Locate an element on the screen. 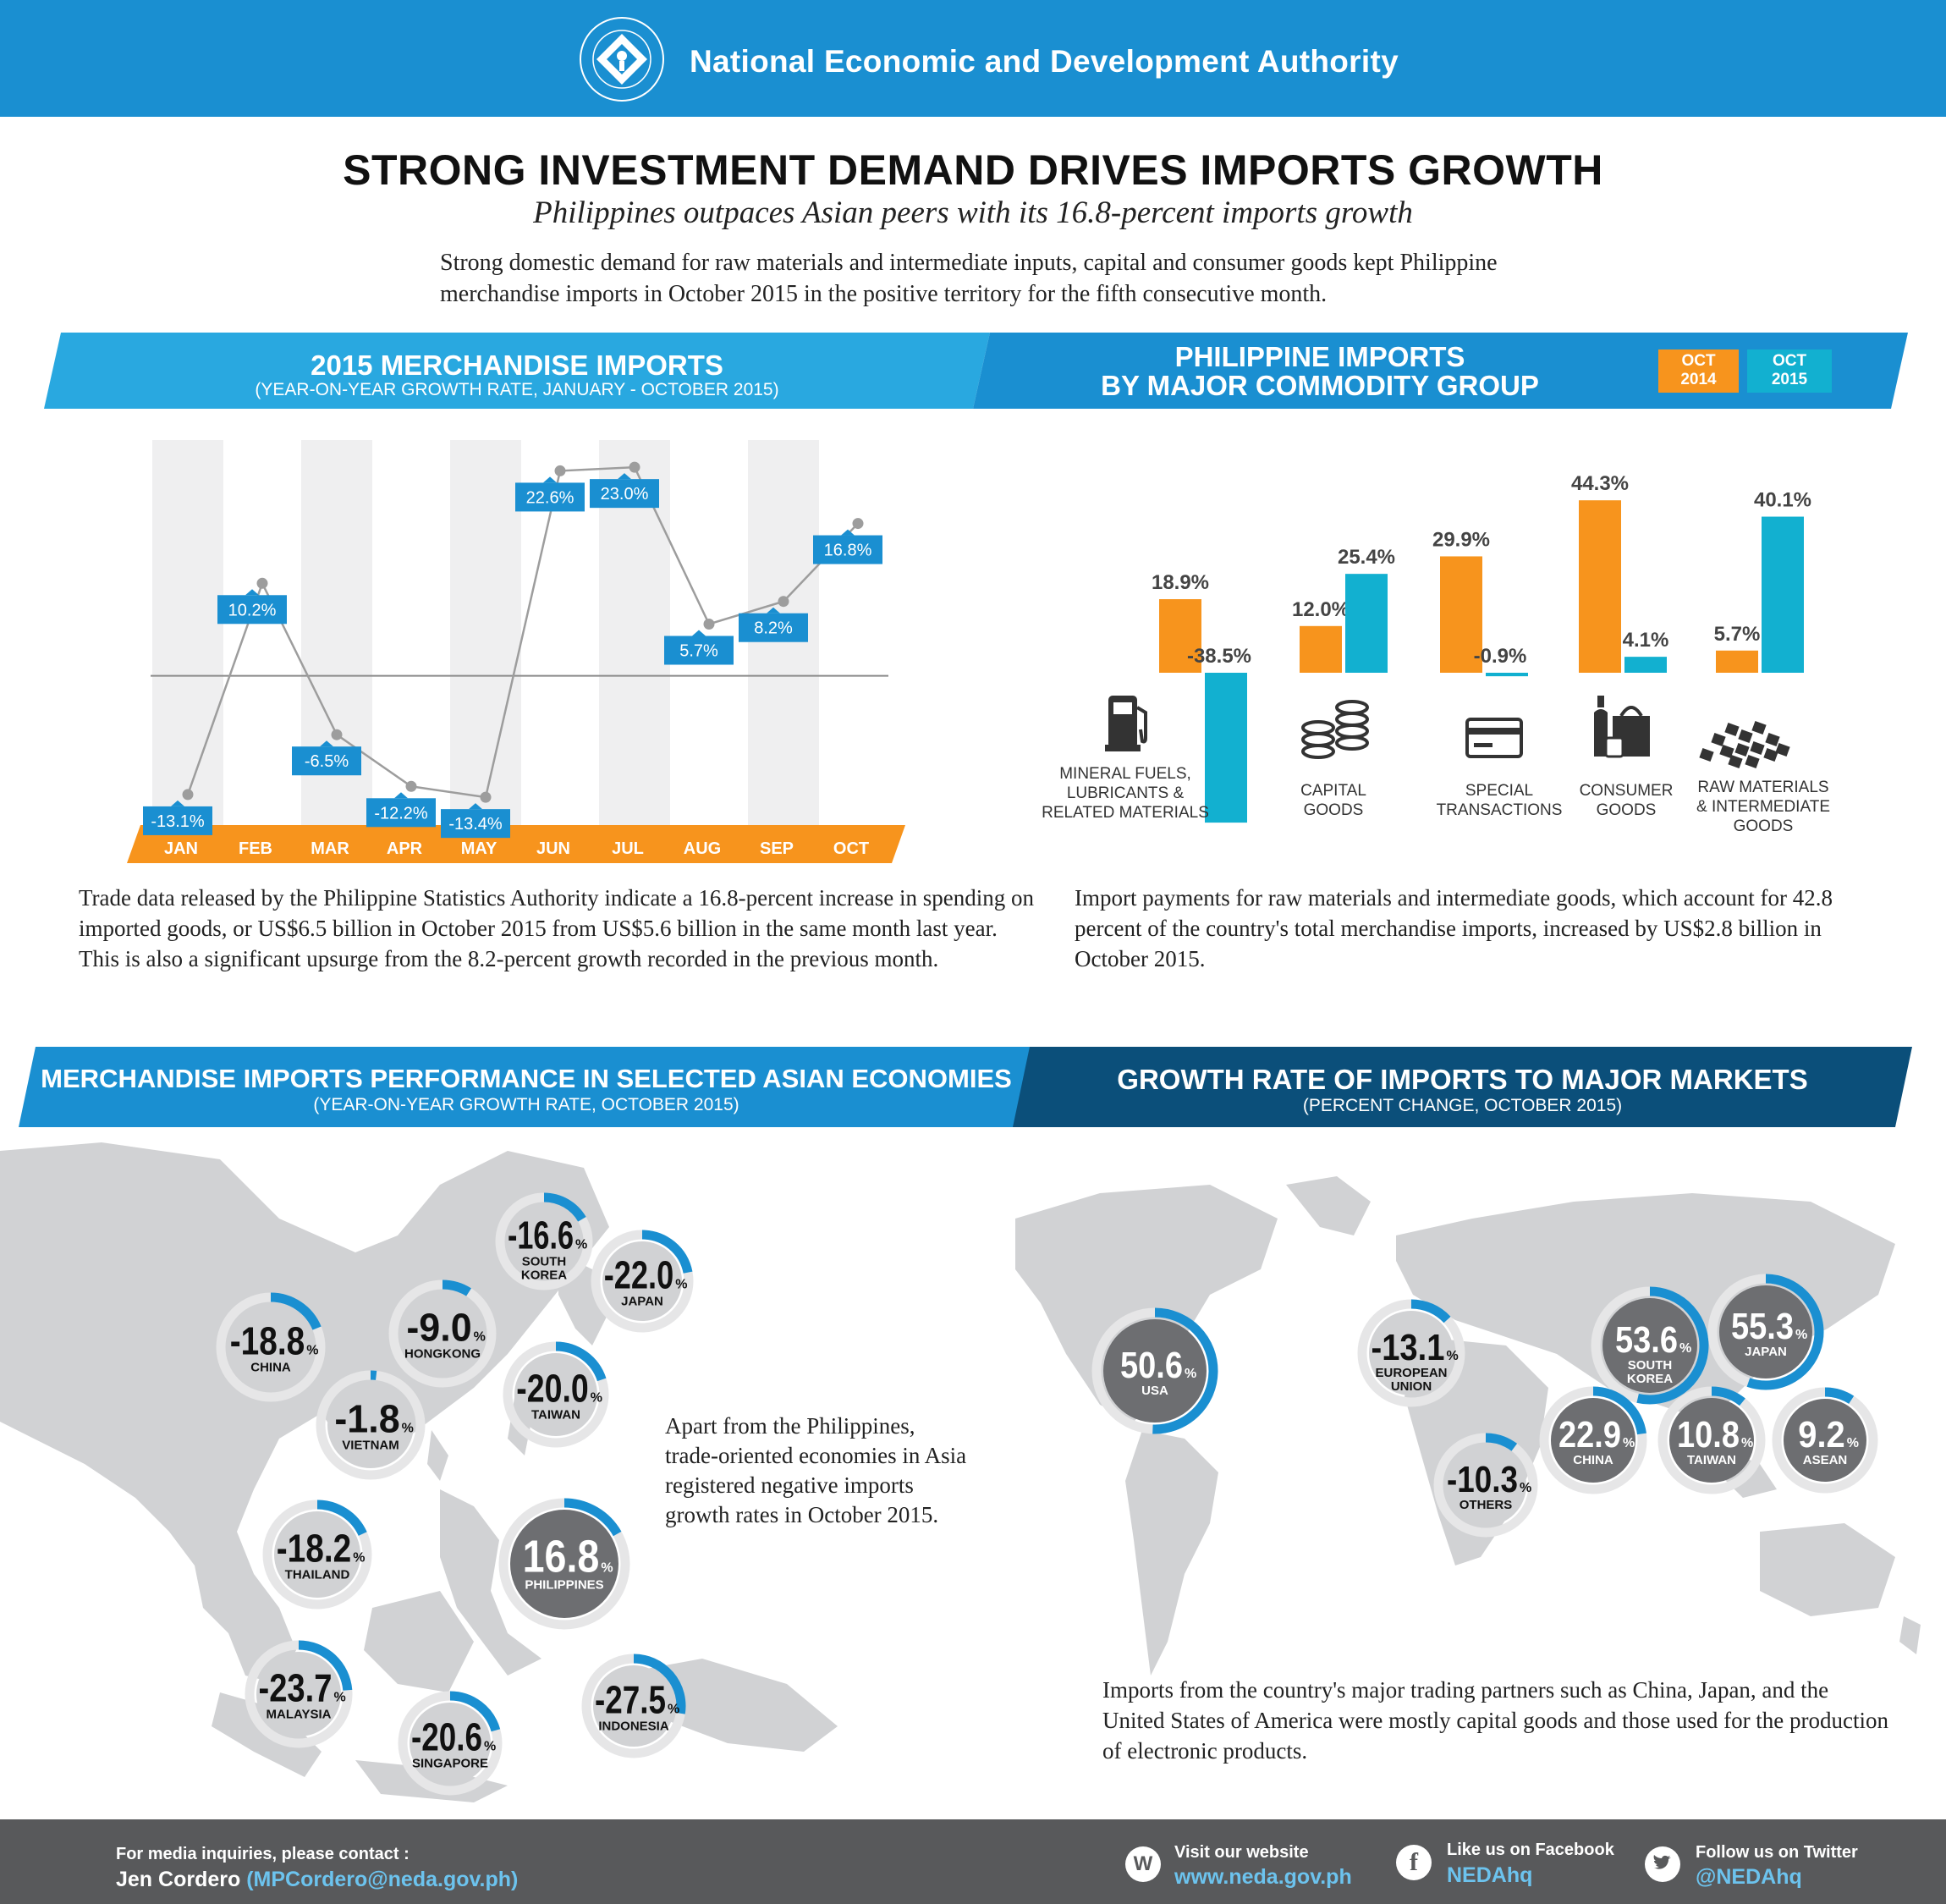 The width and height of the screenshot is (1946, 1904). bar-value-label: 40.1% is located at coordinates (1782, 500).